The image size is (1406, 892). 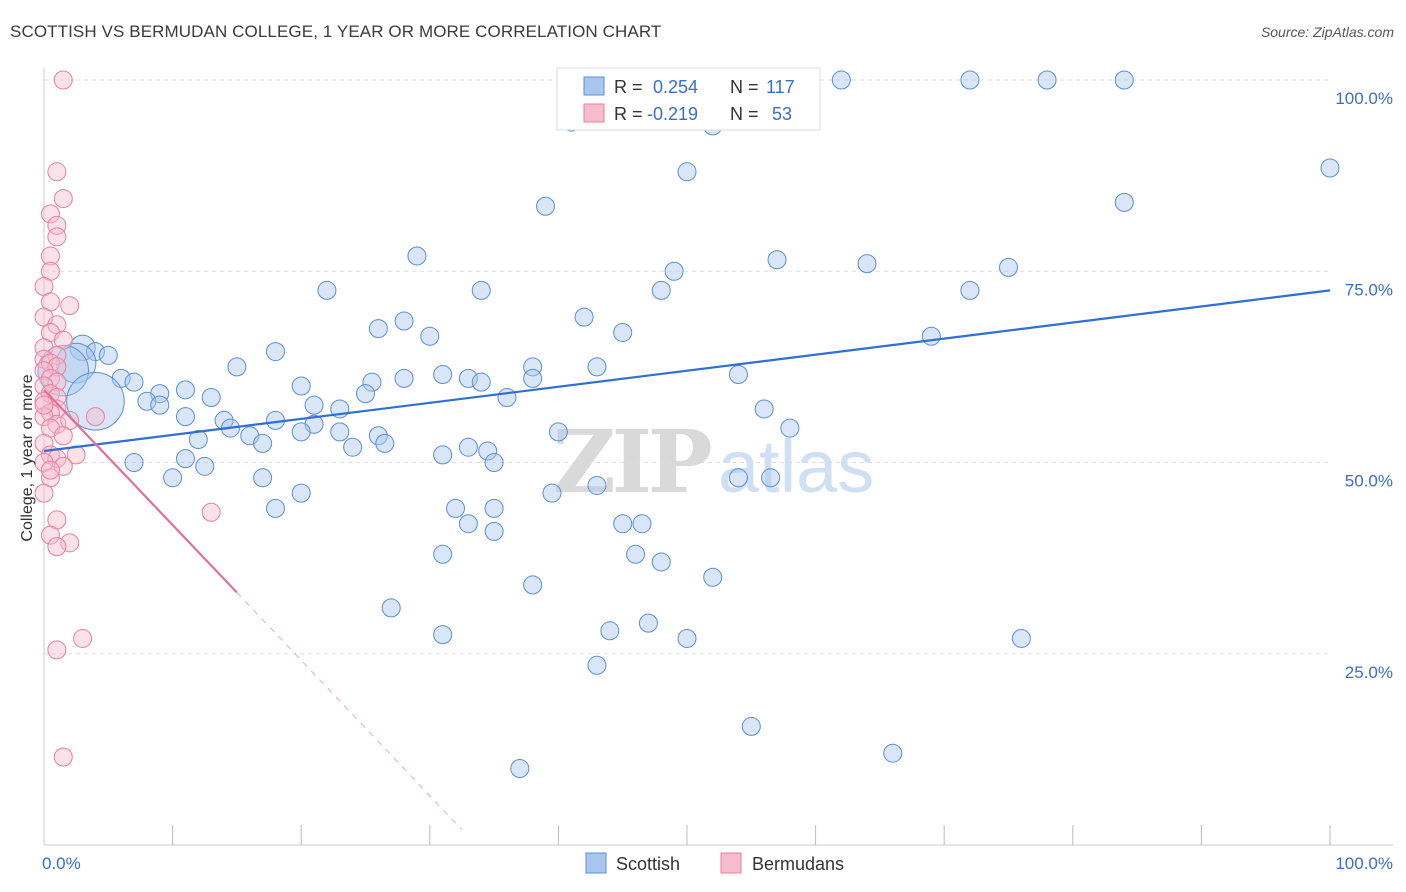 I want to click on watermark-atlas: atlas, so click(x=796, y=466).